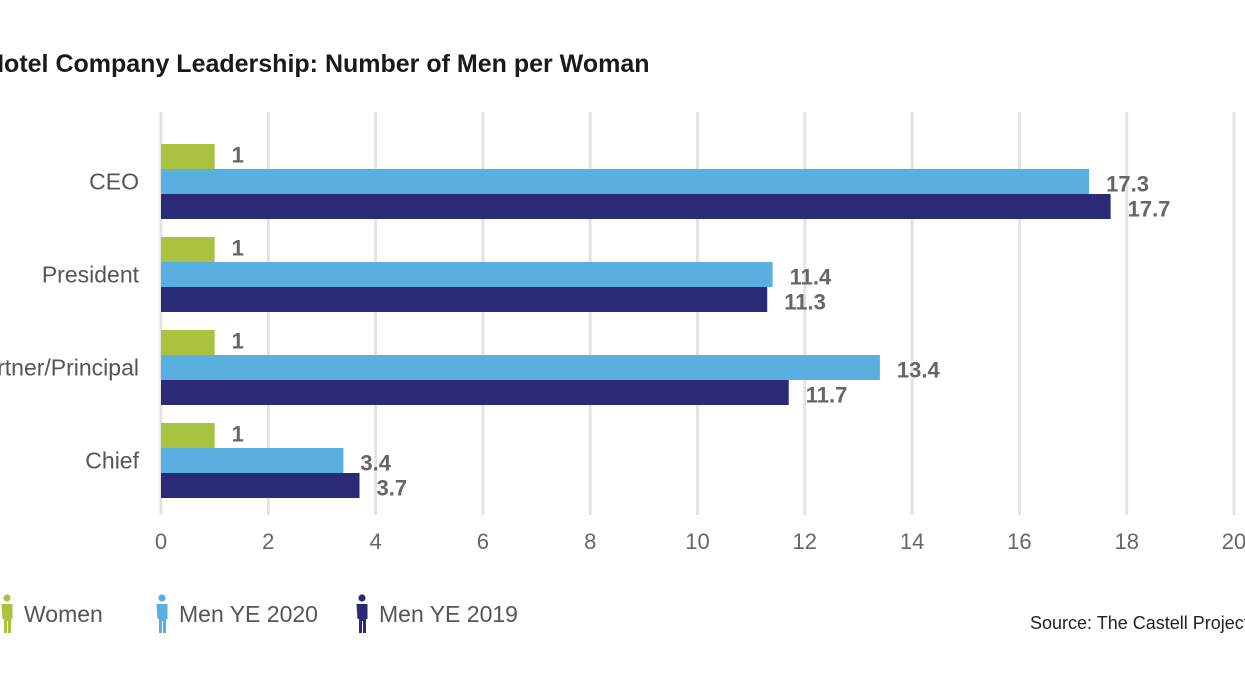  I want to click on category-label: Chief, so click(112, 461).